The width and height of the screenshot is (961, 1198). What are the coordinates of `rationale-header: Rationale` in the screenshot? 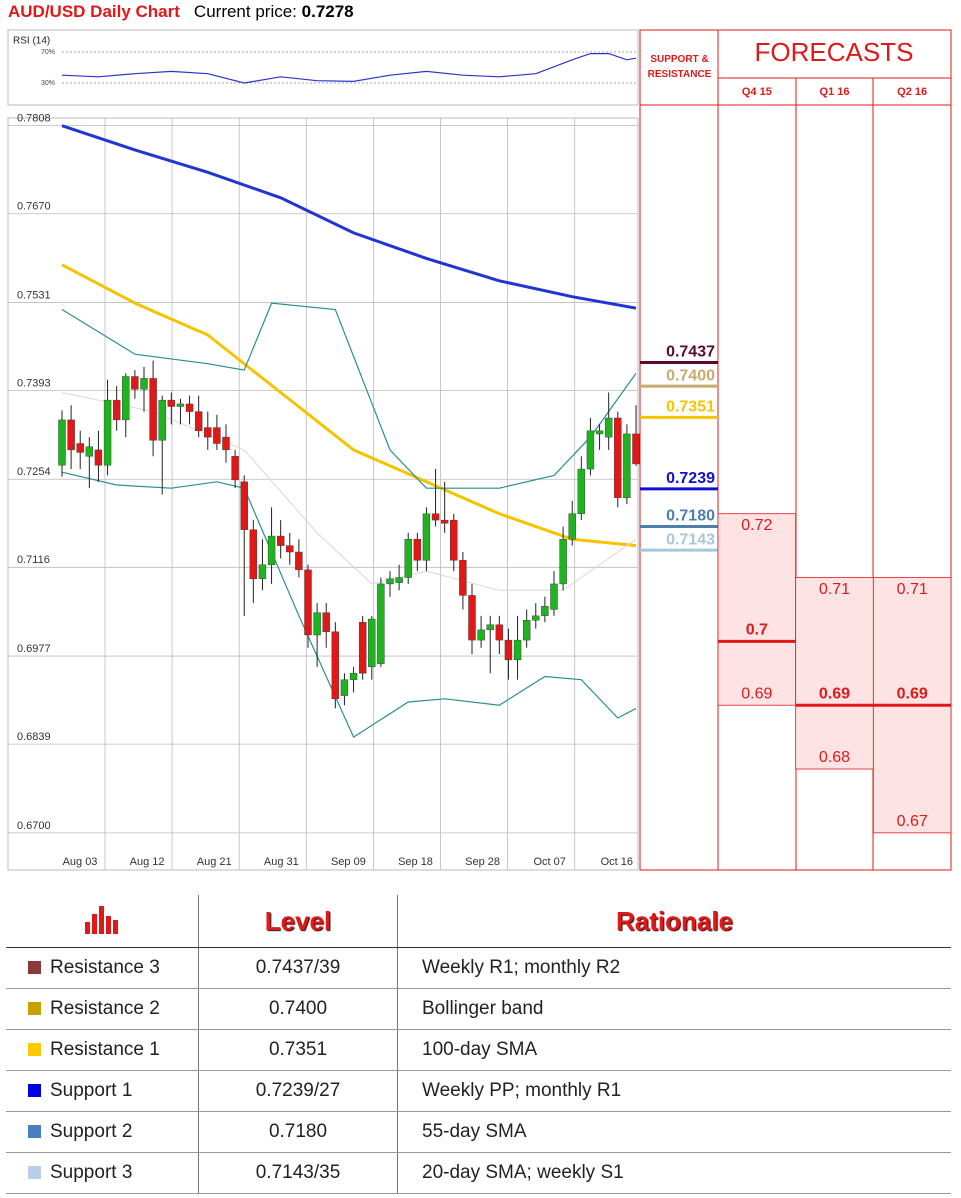 It's located at (674, 921).